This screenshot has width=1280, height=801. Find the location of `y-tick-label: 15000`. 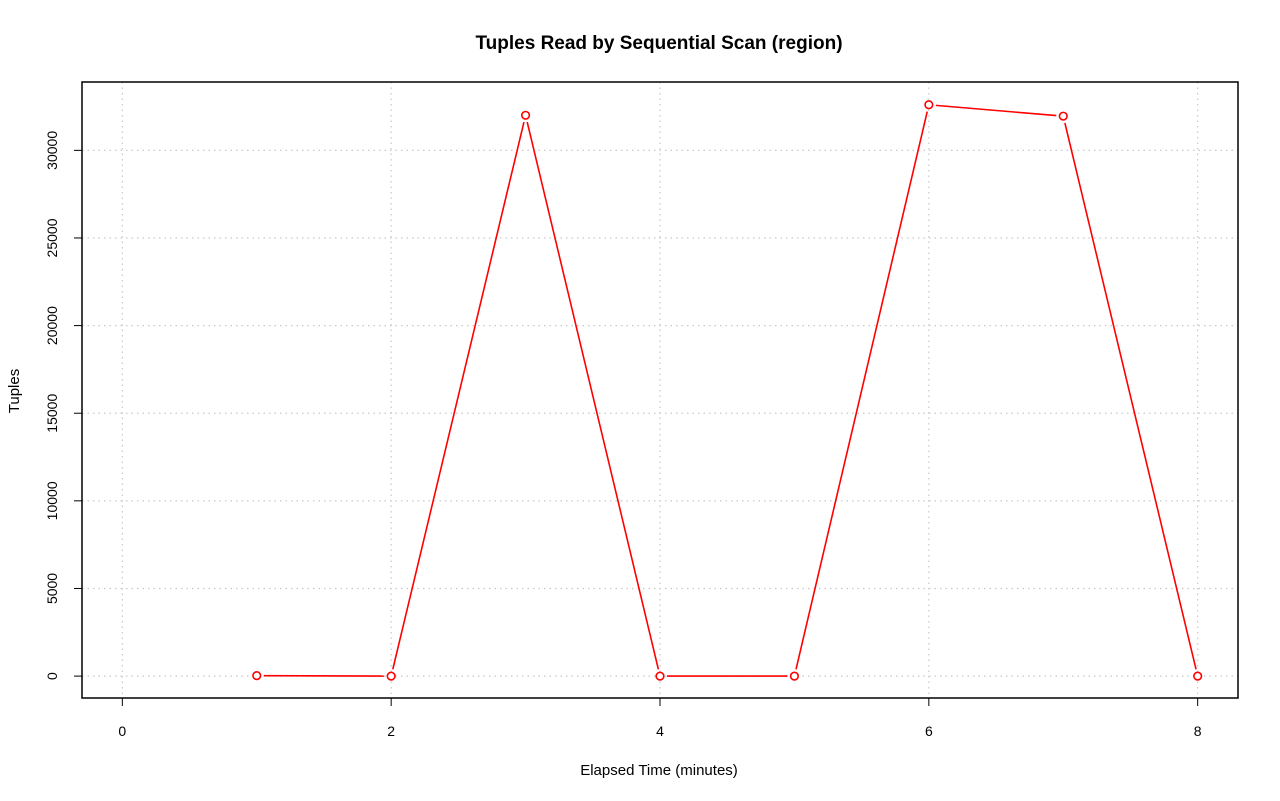

y-tick-label: 15000 is located at coordinates (52, 413).